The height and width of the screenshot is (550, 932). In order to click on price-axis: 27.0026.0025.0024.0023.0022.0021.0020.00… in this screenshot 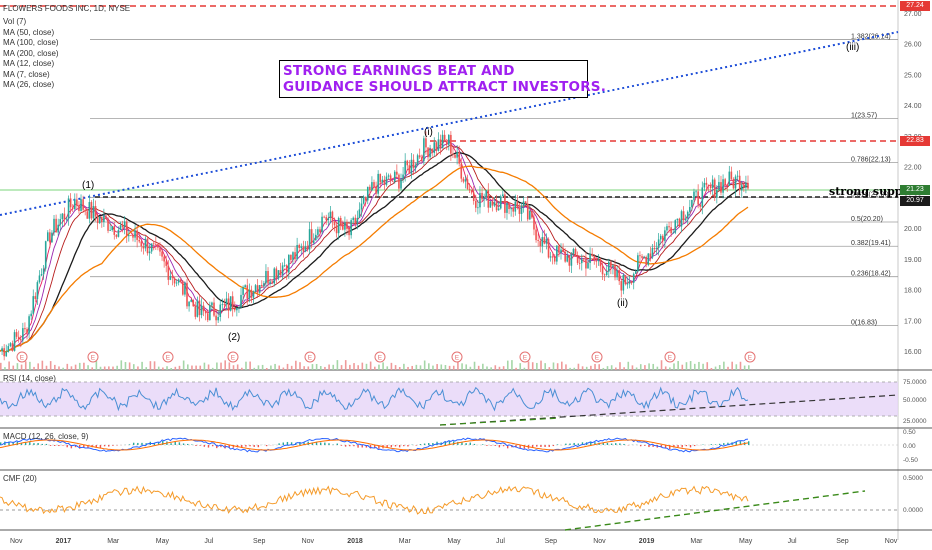, I will do `click(913, 183)`.